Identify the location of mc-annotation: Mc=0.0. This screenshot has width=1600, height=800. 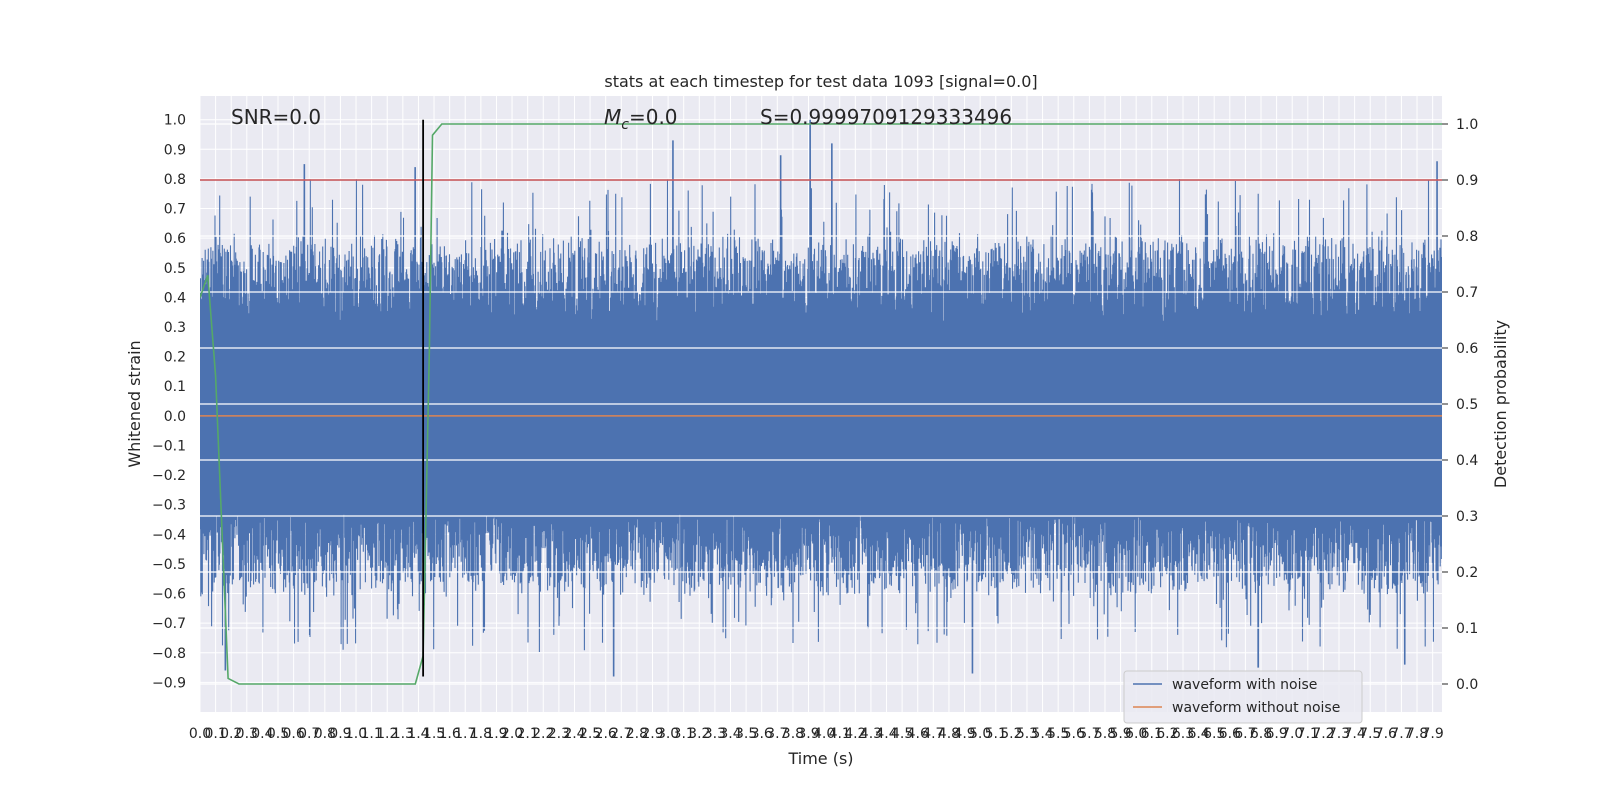
(641, 119).